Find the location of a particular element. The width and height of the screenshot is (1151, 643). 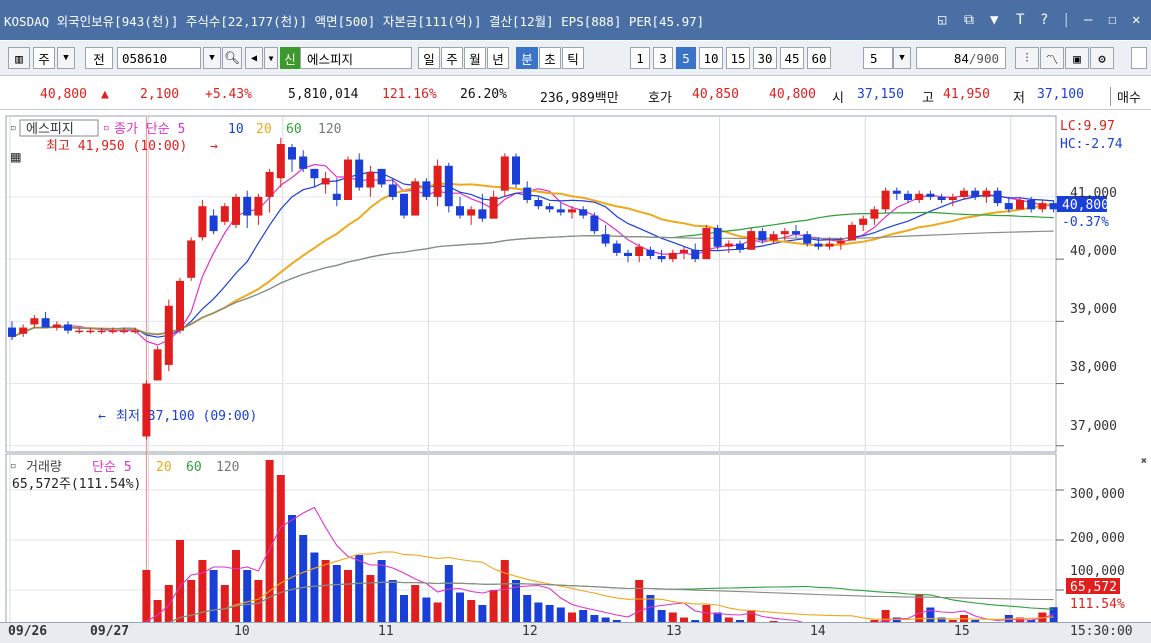

low-label: 저 is located at coordinates (1019, 98).